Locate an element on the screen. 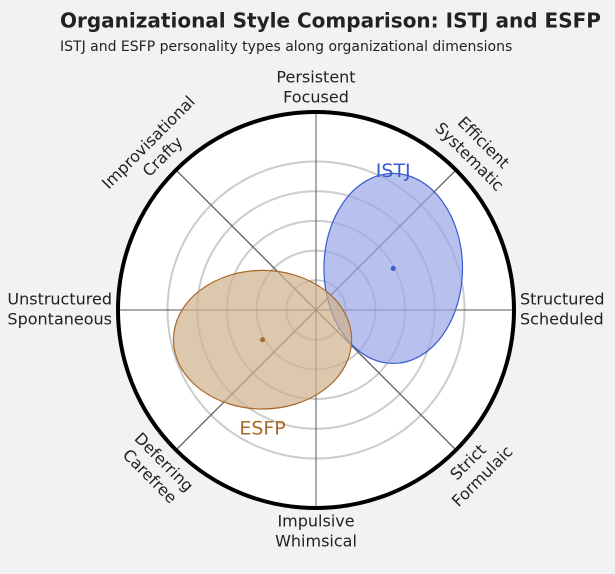  axis-label-line: Scheduled is located at coordinates (562, 319).